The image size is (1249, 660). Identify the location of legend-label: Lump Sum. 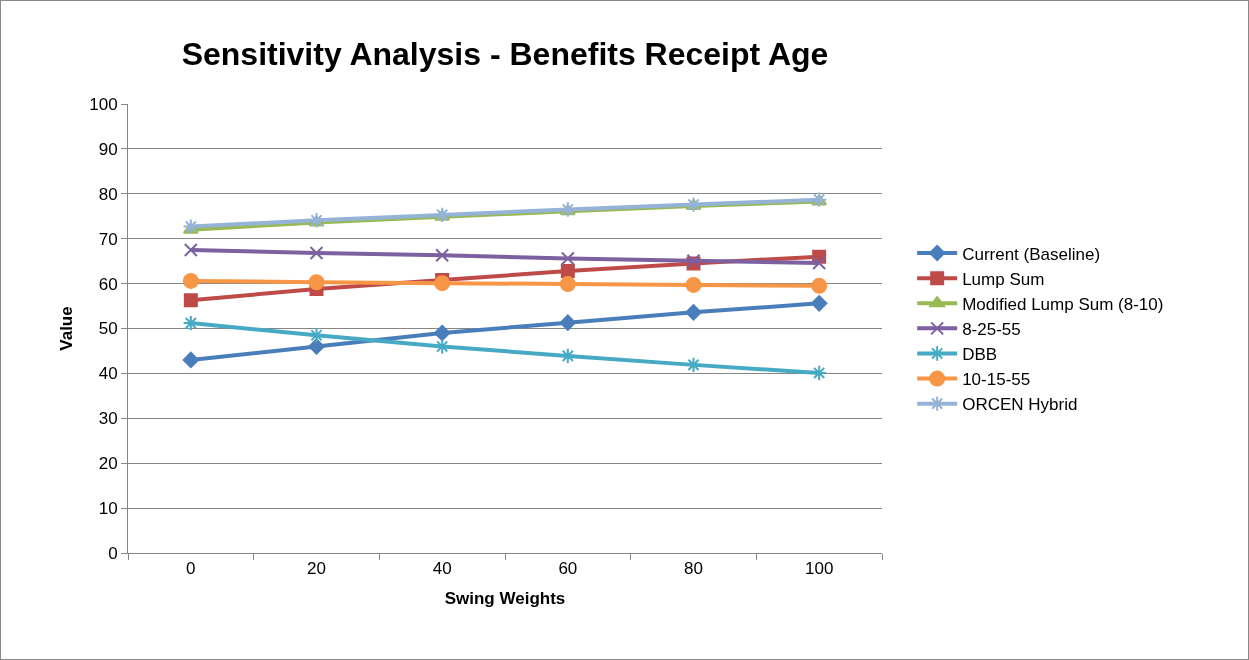
(1003, 279).